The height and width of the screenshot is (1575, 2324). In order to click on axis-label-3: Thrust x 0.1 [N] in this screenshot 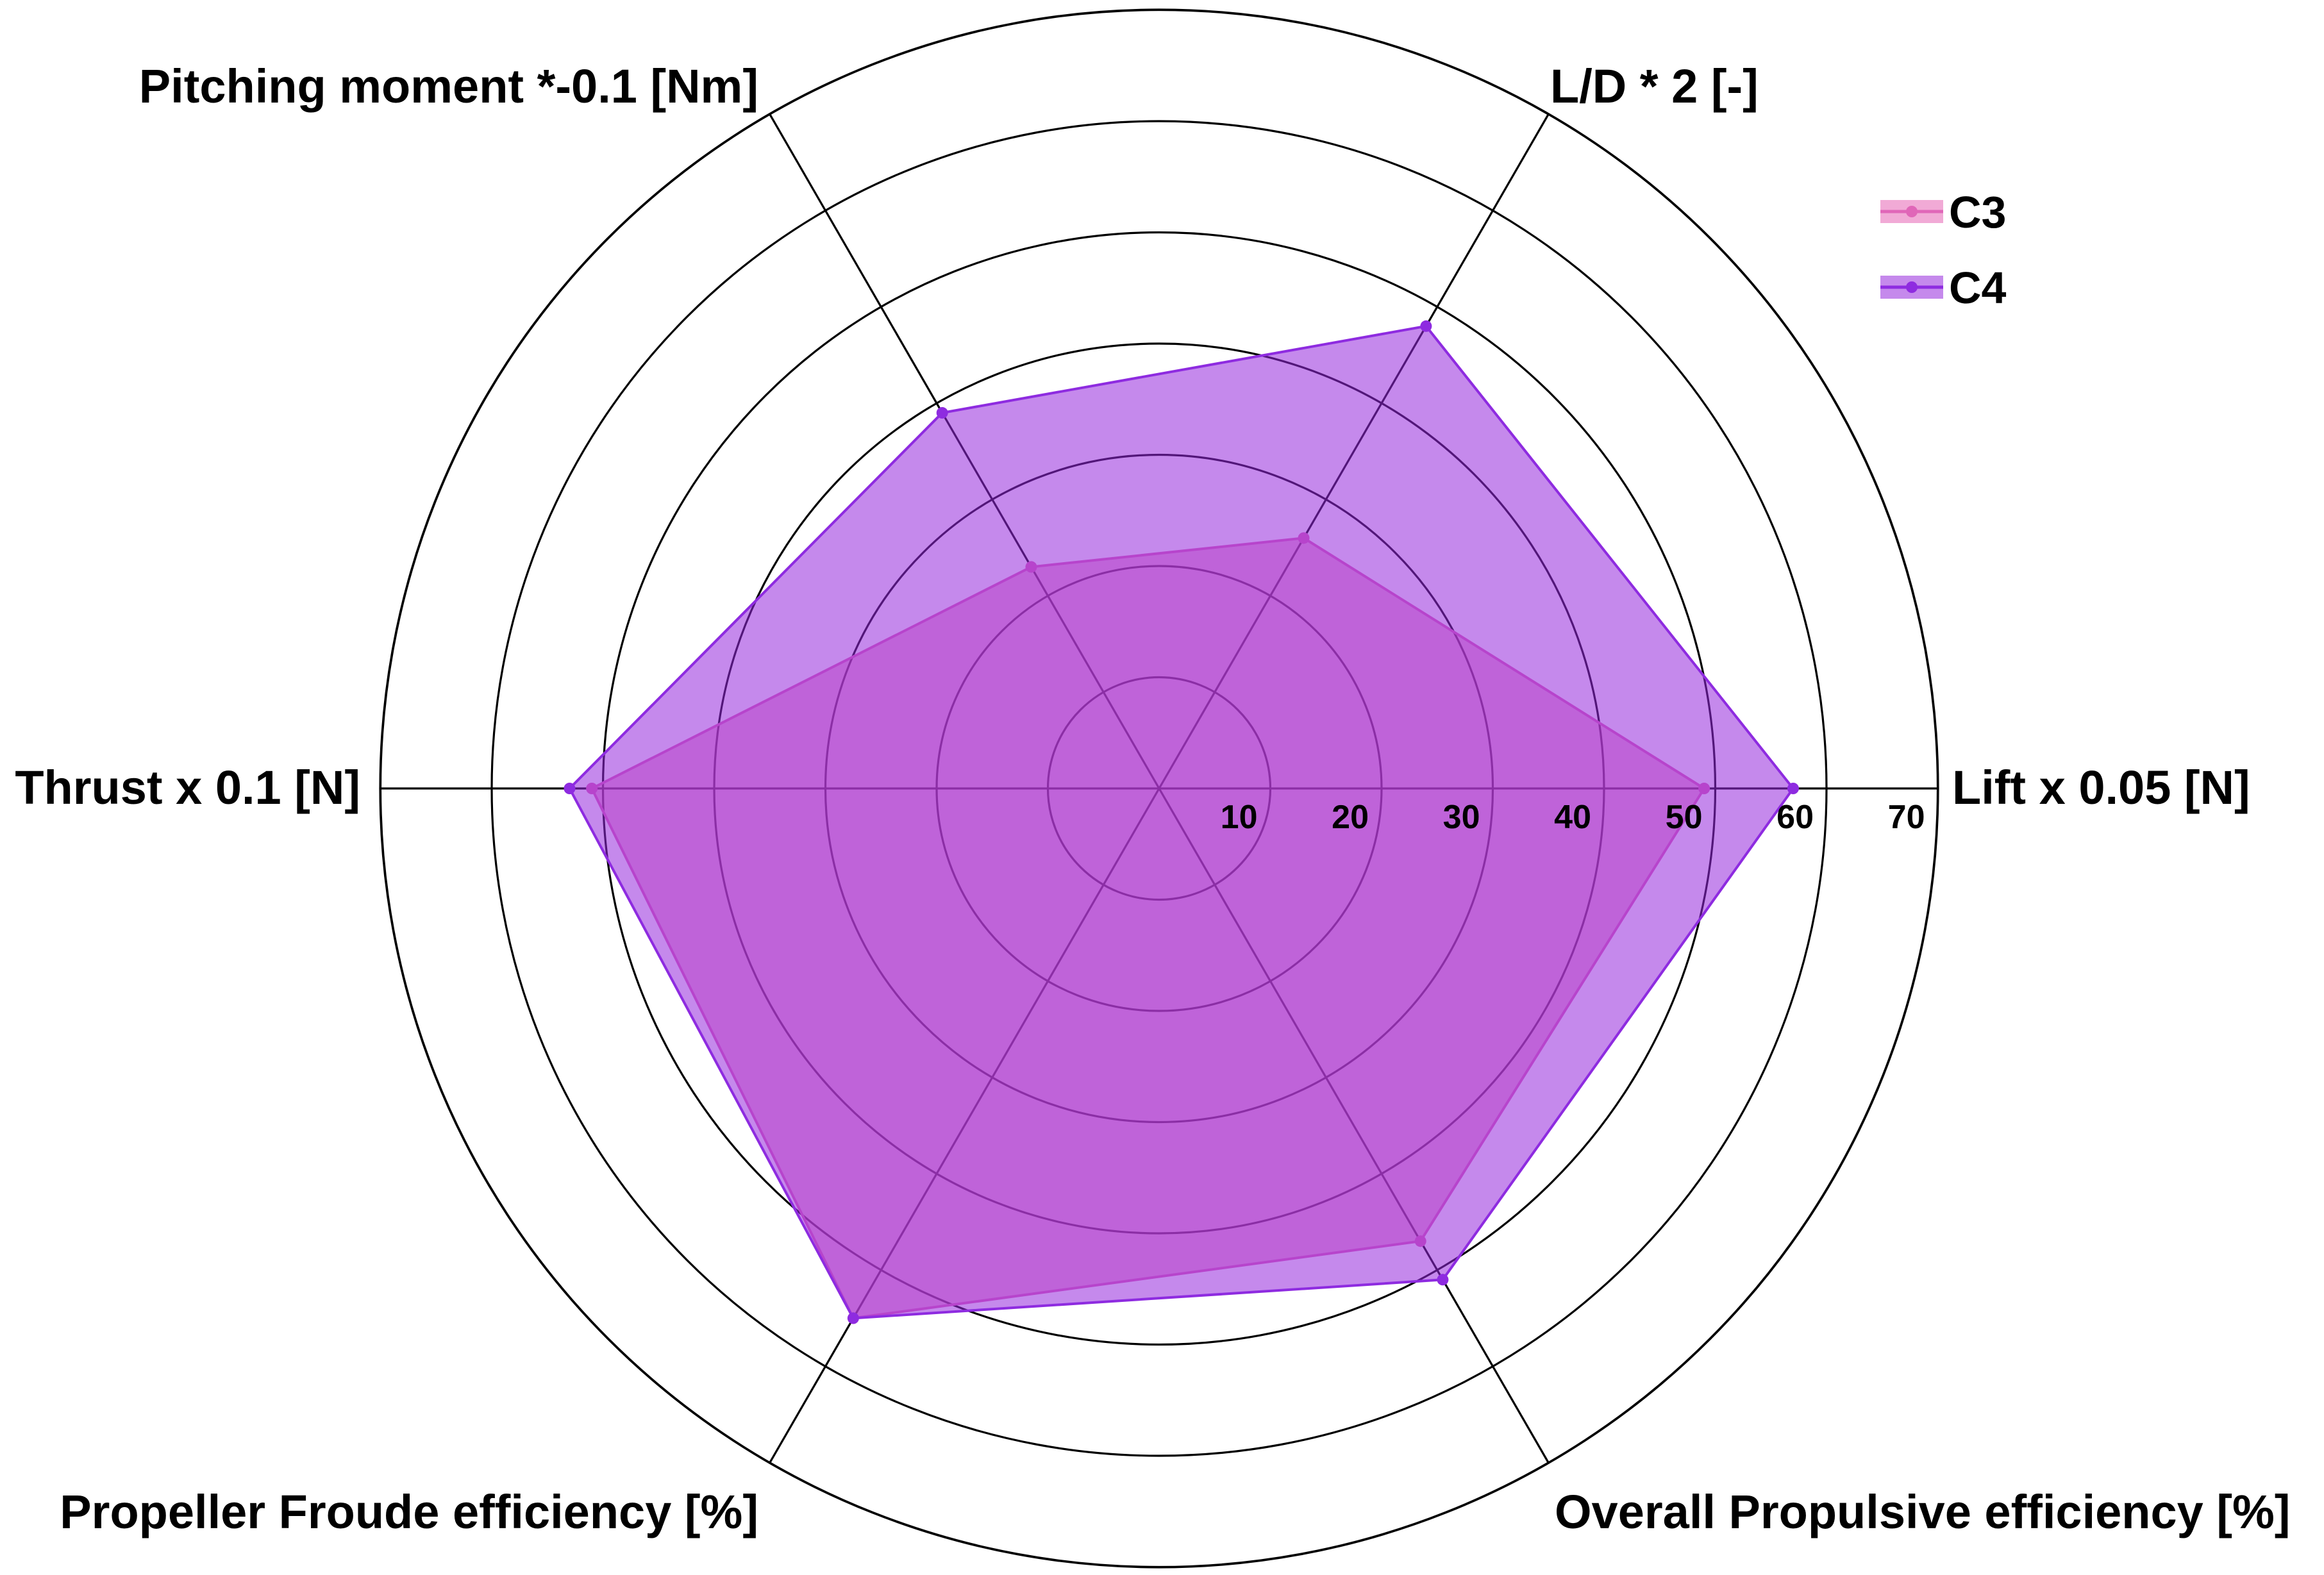, I will do `click(187, 788)`.